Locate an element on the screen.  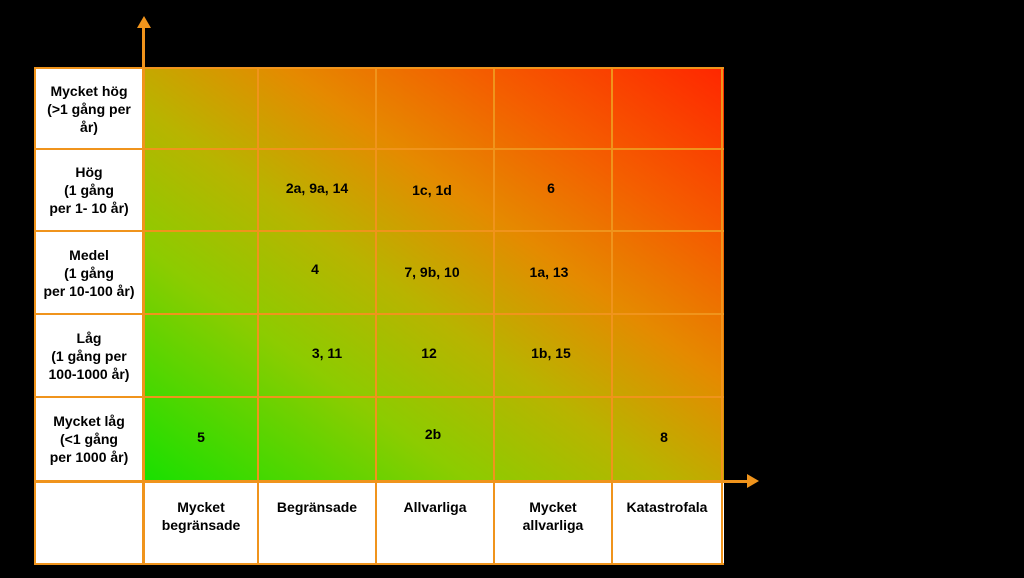
y-axis is located at coordinates (143, 294).